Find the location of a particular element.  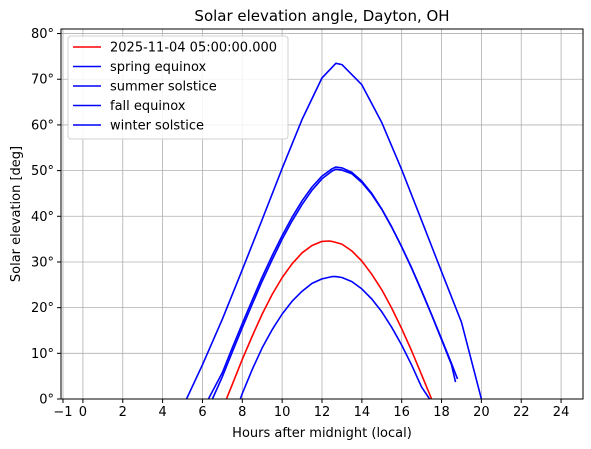

y-tick-label: 40° is located at coordinates (42, 217).